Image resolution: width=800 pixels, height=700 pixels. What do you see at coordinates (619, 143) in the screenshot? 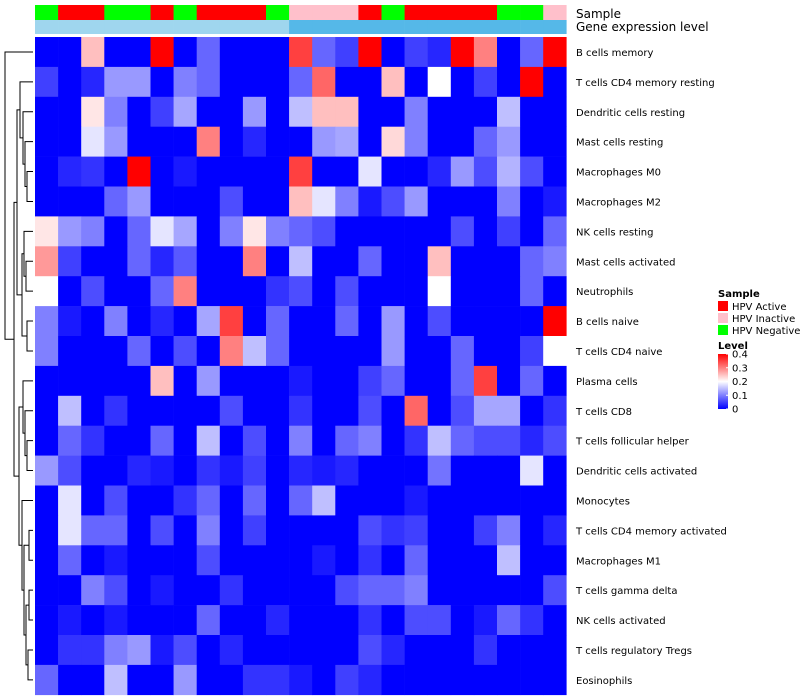
I see `row-label: Mast cells resting` at bounding box center [619, 143].